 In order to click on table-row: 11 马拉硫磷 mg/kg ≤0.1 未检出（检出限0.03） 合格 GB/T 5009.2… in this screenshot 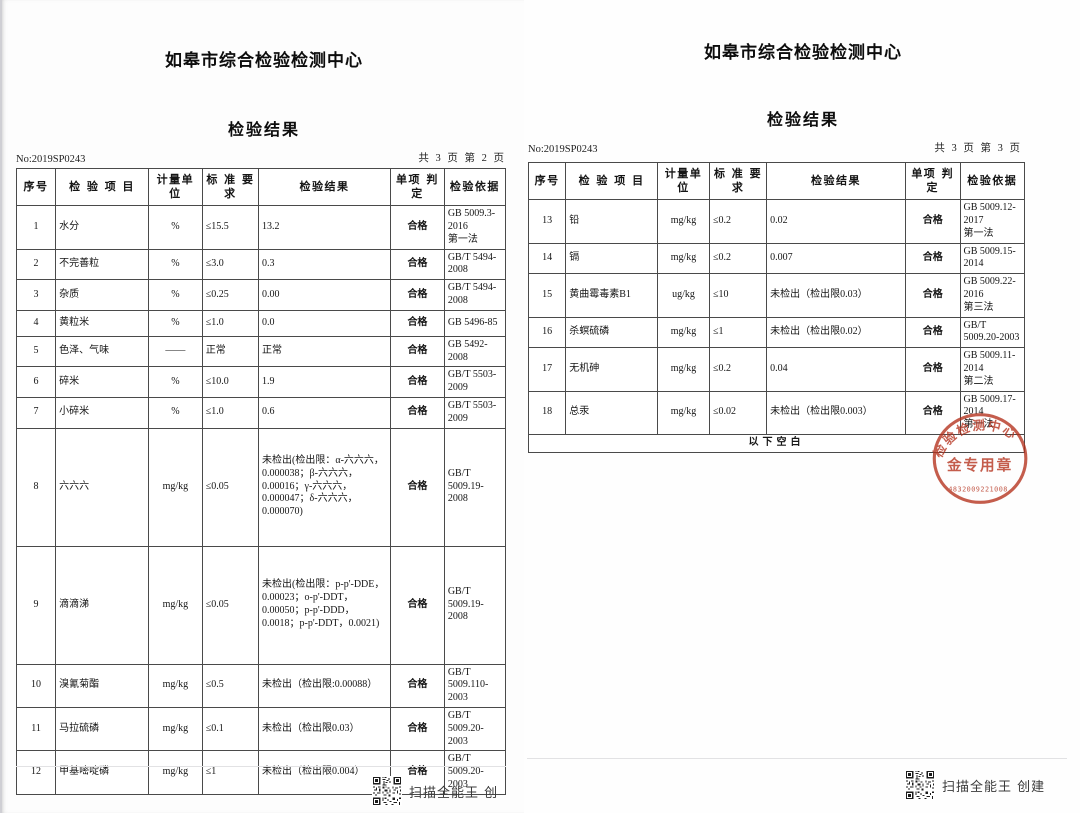, I will do `click(261, 729)`.